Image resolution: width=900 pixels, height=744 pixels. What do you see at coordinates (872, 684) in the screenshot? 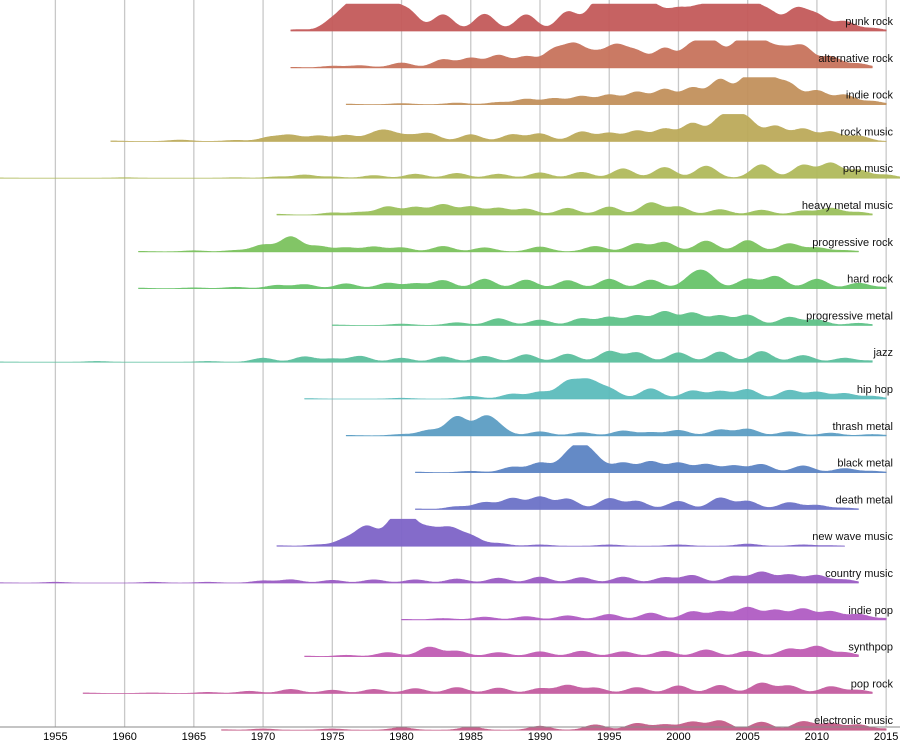
I see `ridge-label-pop-rock: pop rock` at bounding box center [872, 684].